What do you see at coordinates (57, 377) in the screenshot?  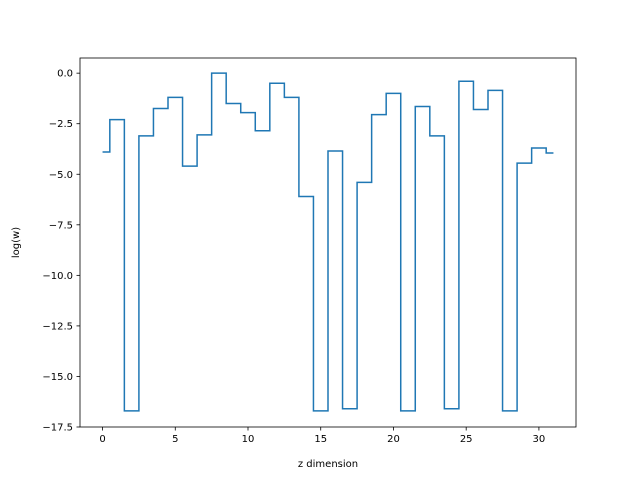 I see `y-tick-label: −15.0` at bounding box center [57, 377].